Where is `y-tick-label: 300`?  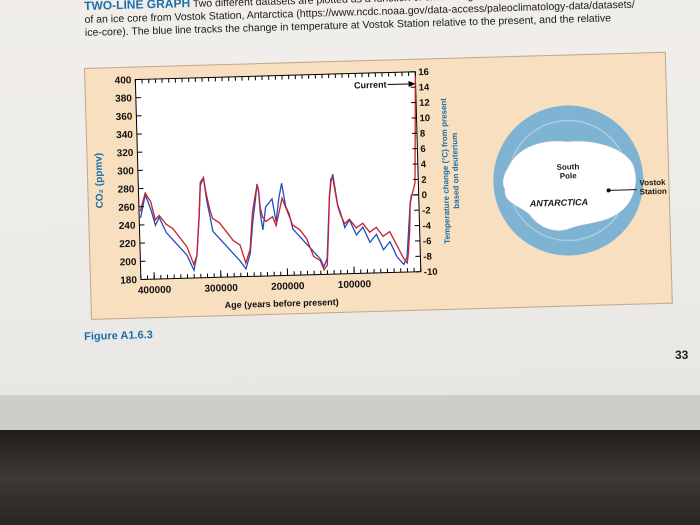 y-tick-label: 300 is located at coordinates (125, 171).